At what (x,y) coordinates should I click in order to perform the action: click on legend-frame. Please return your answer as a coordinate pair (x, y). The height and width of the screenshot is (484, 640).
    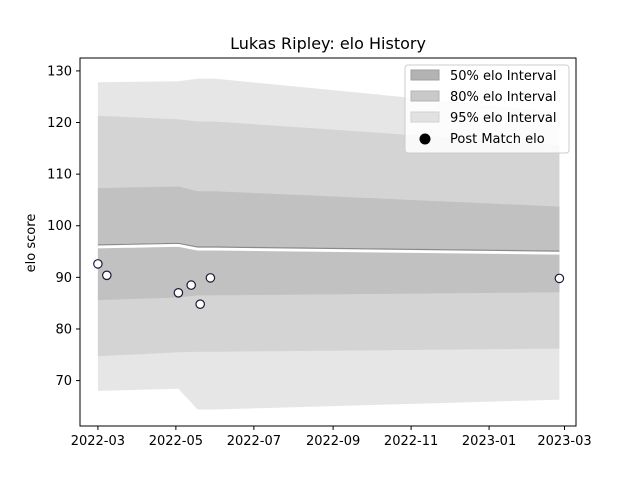
    Looking at the image, I should click on (487, 109).